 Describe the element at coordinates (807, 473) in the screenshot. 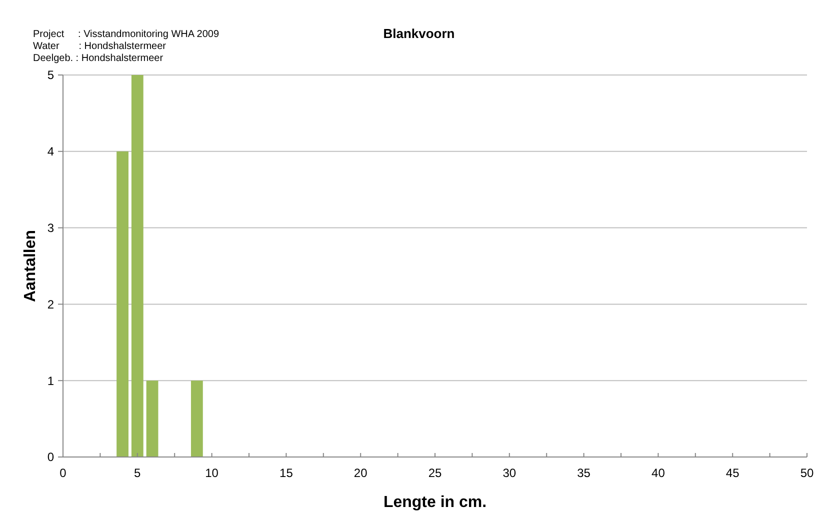

I see `x-tick-label: 50` at that location.